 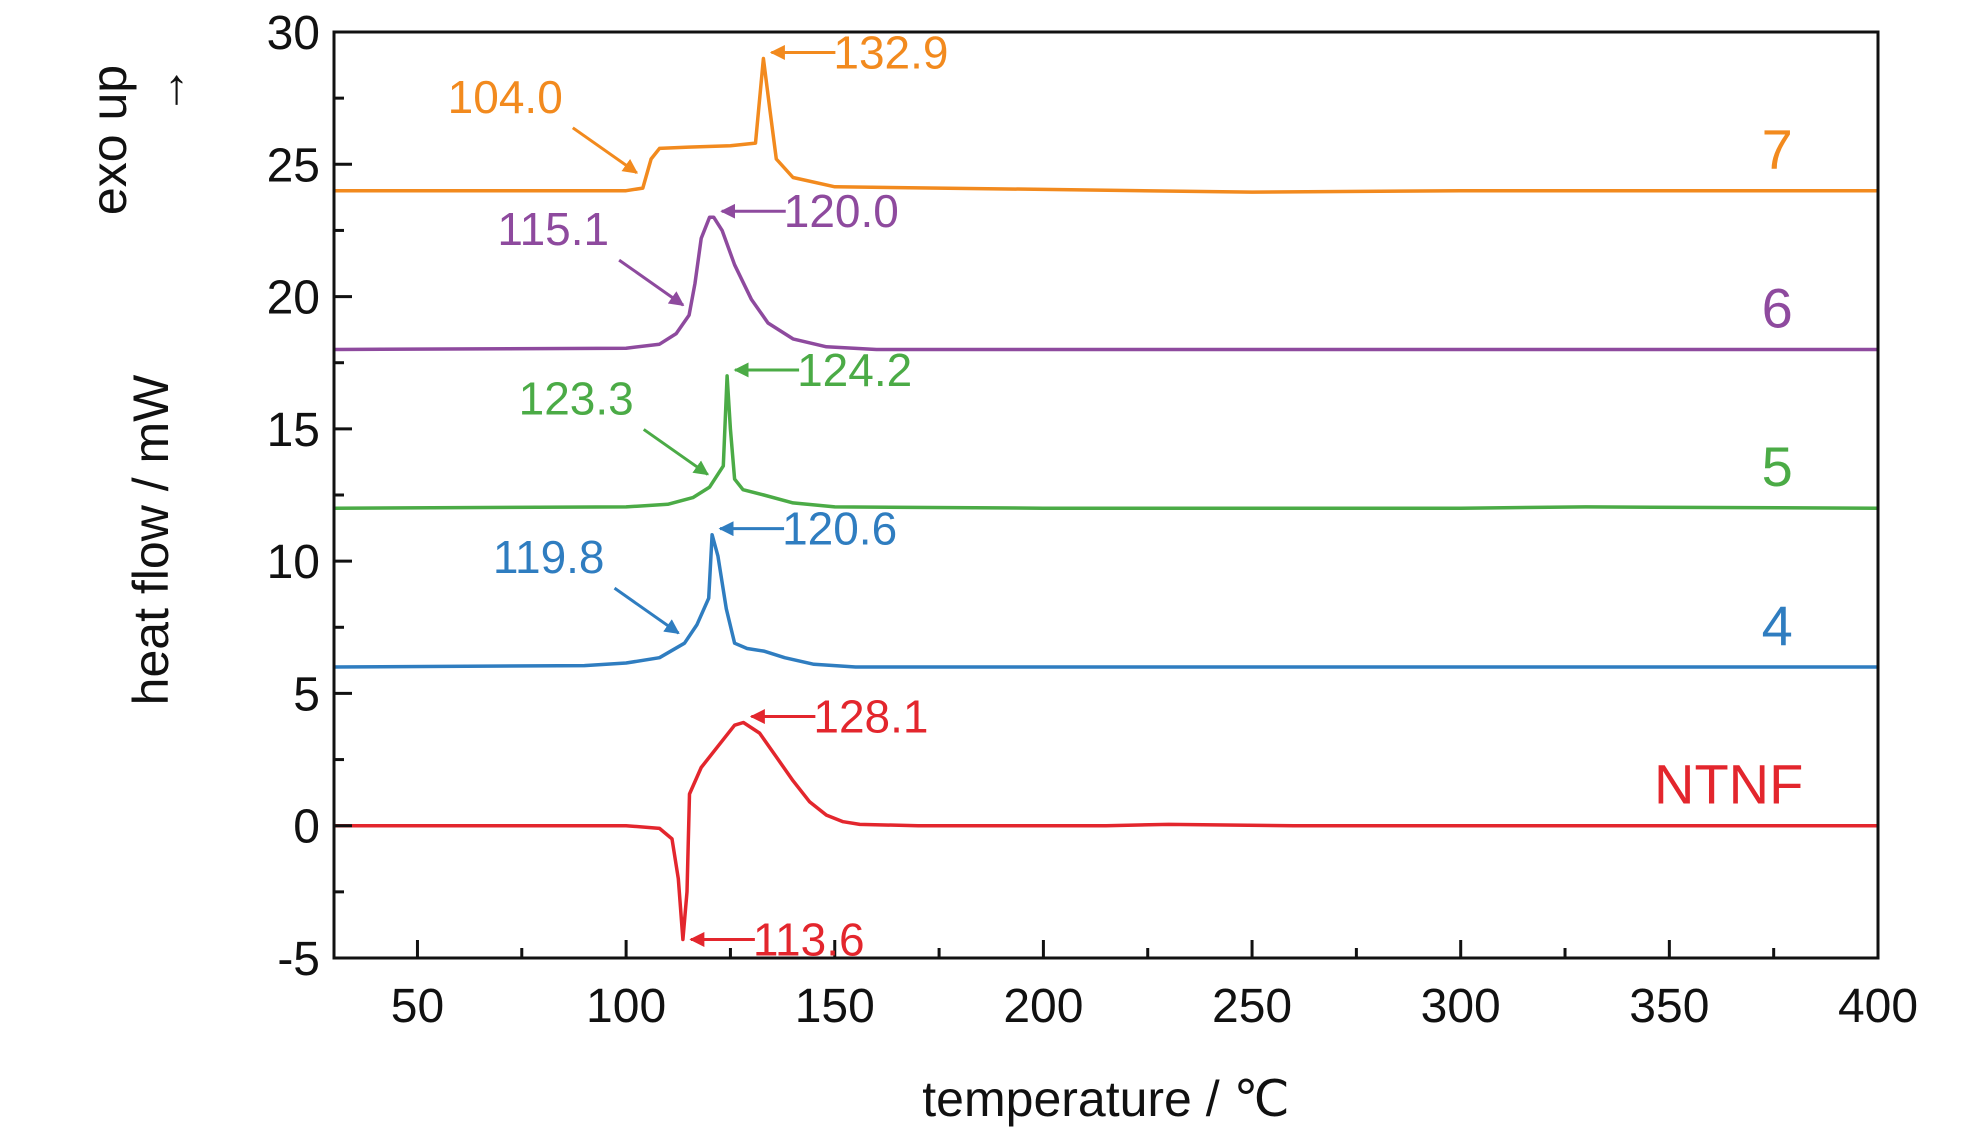 What do you see at coordinates (1043, 1006) in the screenshot?
I see `x-tick-label: 200` at bounding box center [1043, 1006].